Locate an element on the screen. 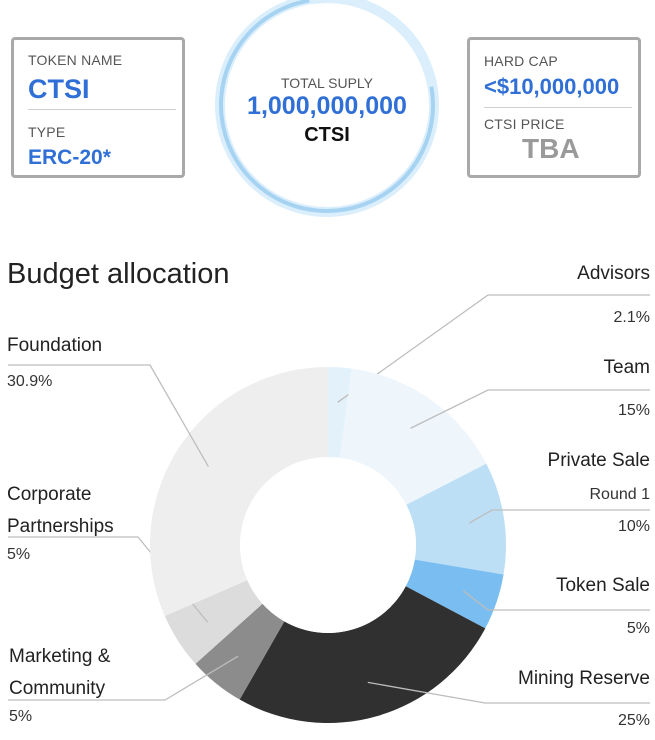 This screenshot has height=740, width=655. type-value: ERC-20* is located at coordinates (69, 157).